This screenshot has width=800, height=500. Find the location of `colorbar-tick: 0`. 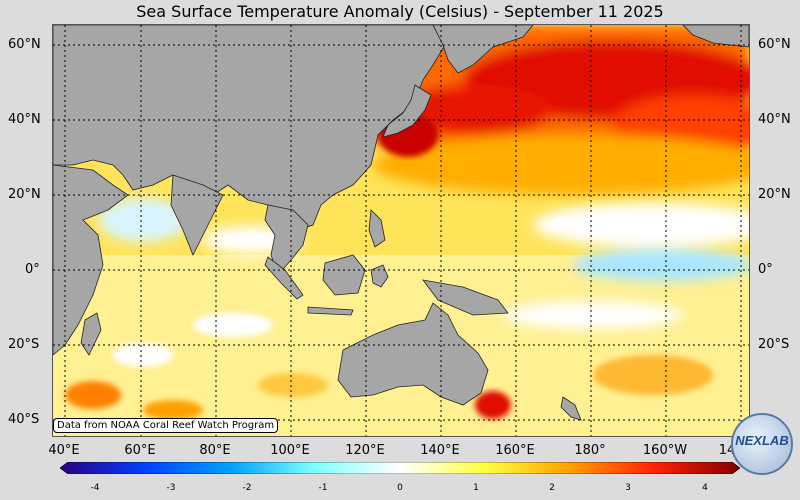

colorbar-tick: 0 is located at coordinates (400, 488).